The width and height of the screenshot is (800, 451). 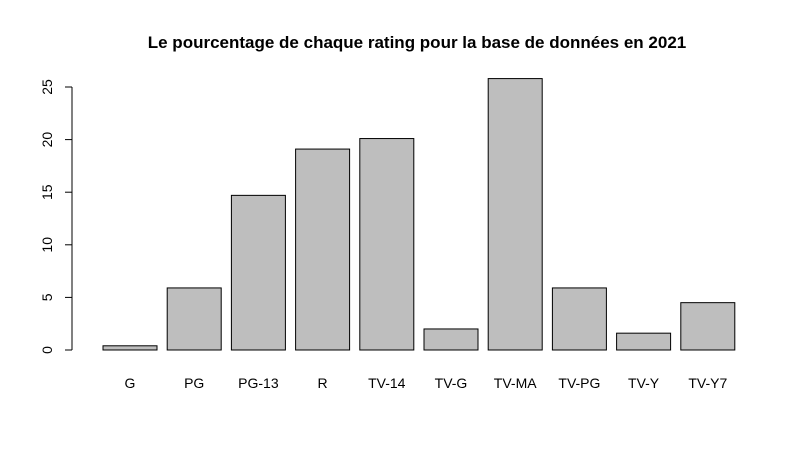 What do you see at coordinates (47, 297) in the screenshot?
I see `y-tick-label: 5` at bounding box center [47, 297].